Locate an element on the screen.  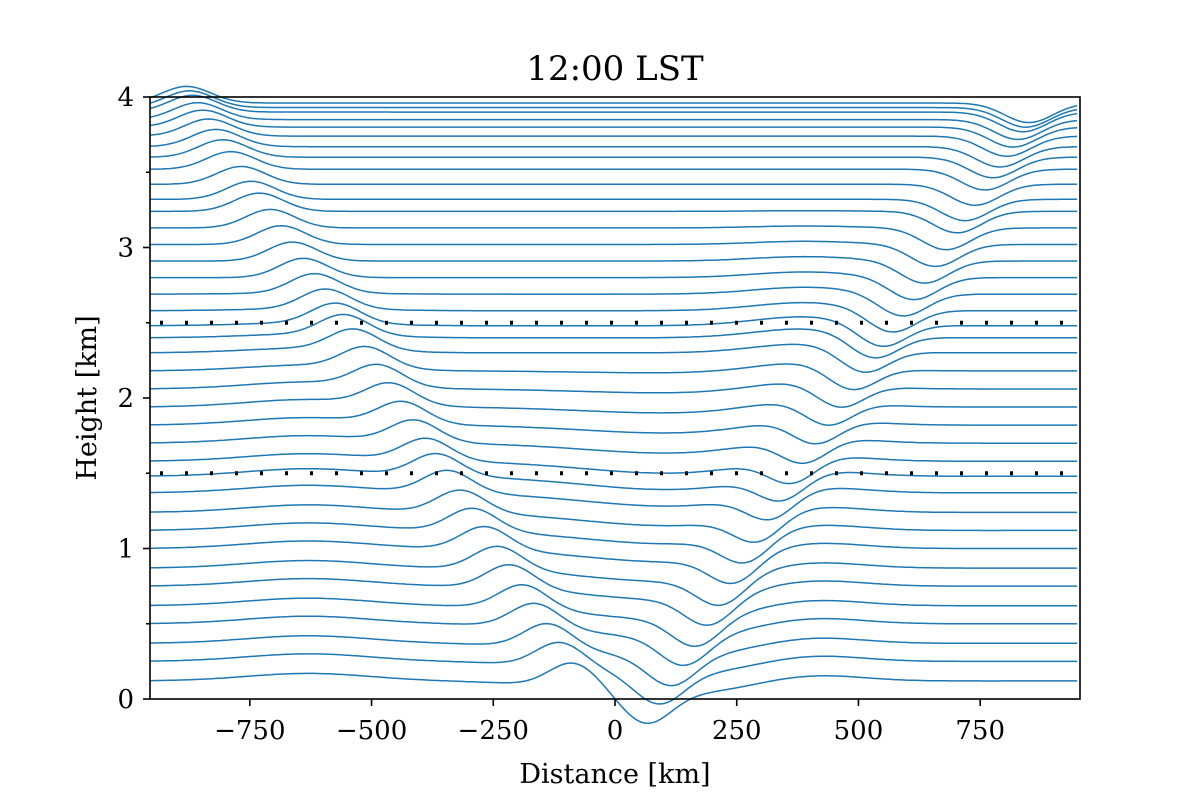
reference-lines is located at coordinates (620, 398).